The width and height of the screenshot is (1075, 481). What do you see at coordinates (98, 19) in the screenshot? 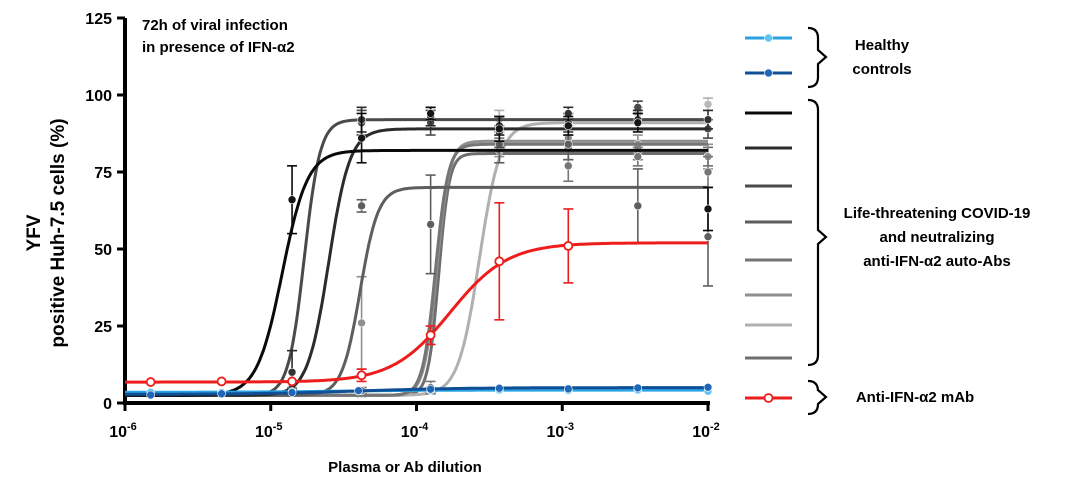
I see `y-tick-label: 125` at bounding box center [98, 19].